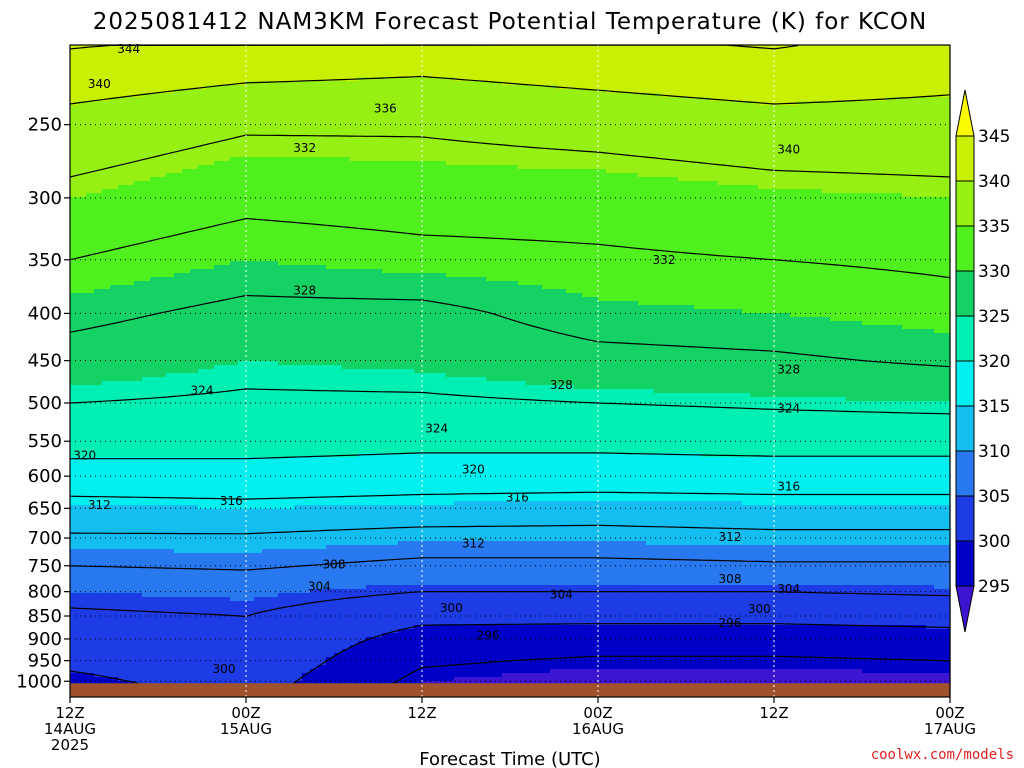 Image resolution: width=1024 pixels, height=768 pixels. Describe the element at coordinates (45, 441) in the screenshot. I see `y-tick-label: 550` at that location.